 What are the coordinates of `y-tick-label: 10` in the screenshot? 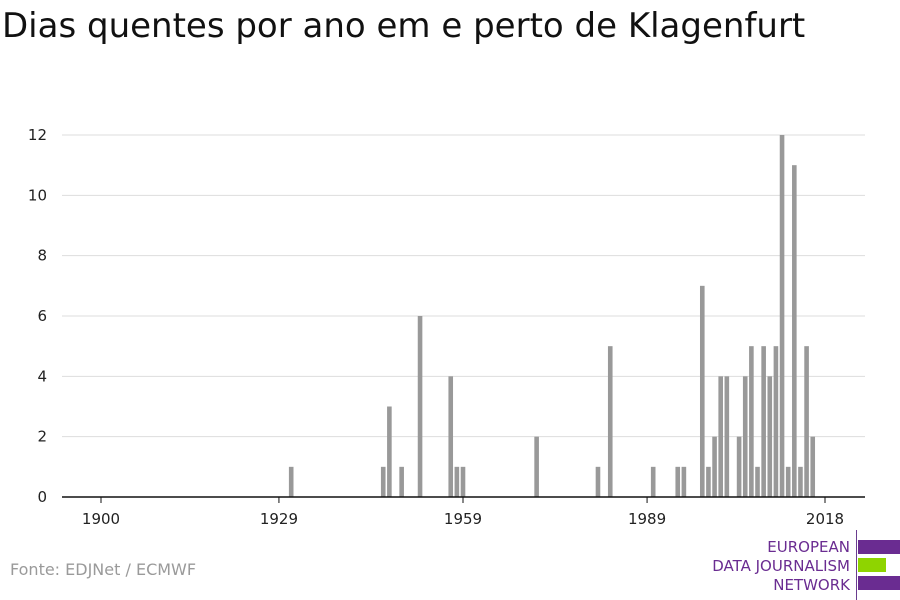 It's located at (37, 195).